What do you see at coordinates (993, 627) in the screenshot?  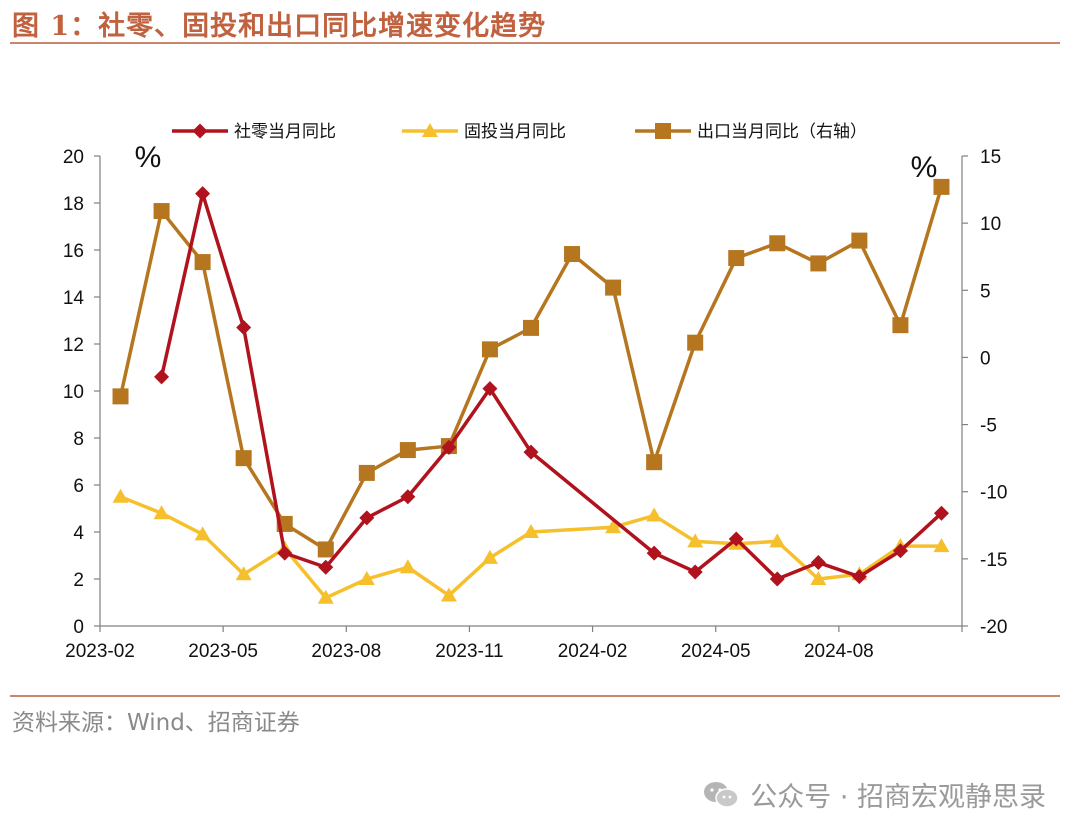 I see `right-tick-label: -20` at bounding box center [993, 627].